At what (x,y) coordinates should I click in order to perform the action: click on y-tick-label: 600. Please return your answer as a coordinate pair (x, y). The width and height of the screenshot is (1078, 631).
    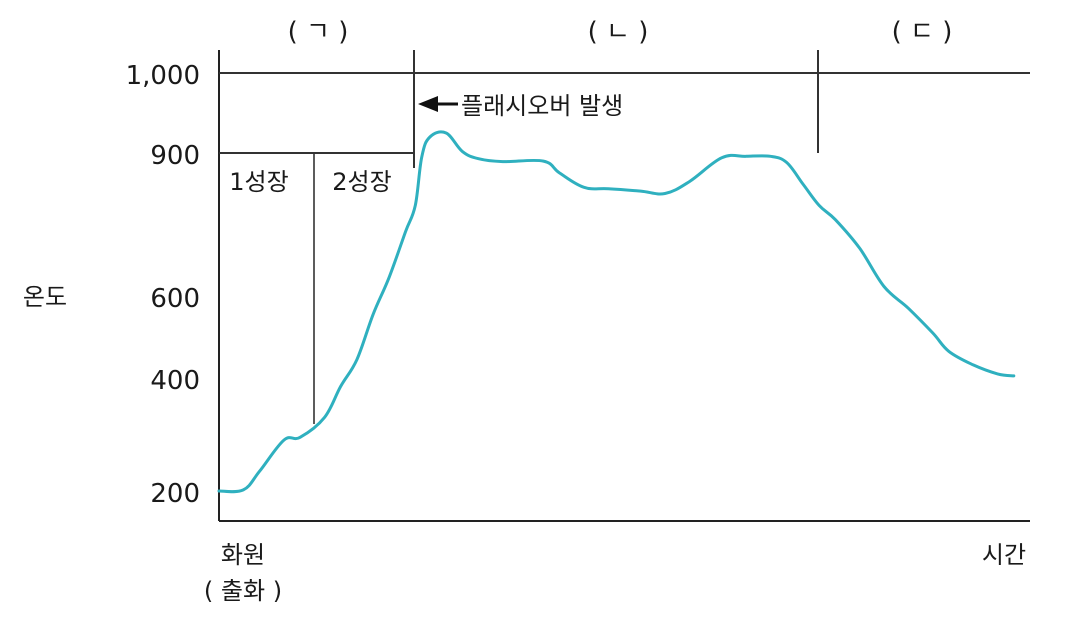
    Looking at the image, I should click on (175, 299).